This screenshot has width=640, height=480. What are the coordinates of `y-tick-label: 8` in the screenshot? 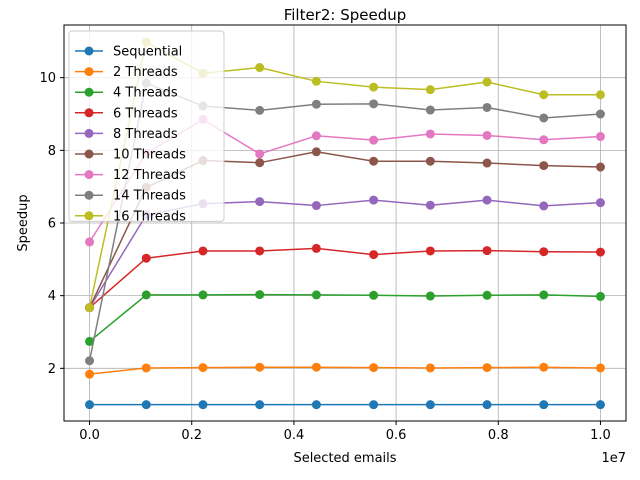 It's located at (52, 151).